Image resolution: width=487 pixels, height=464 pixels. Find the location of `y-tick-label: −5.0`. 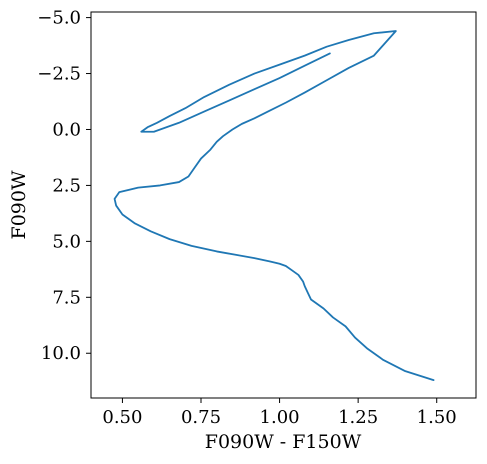

y-tick-label: −5.0 is located at coordinates (59, 18).